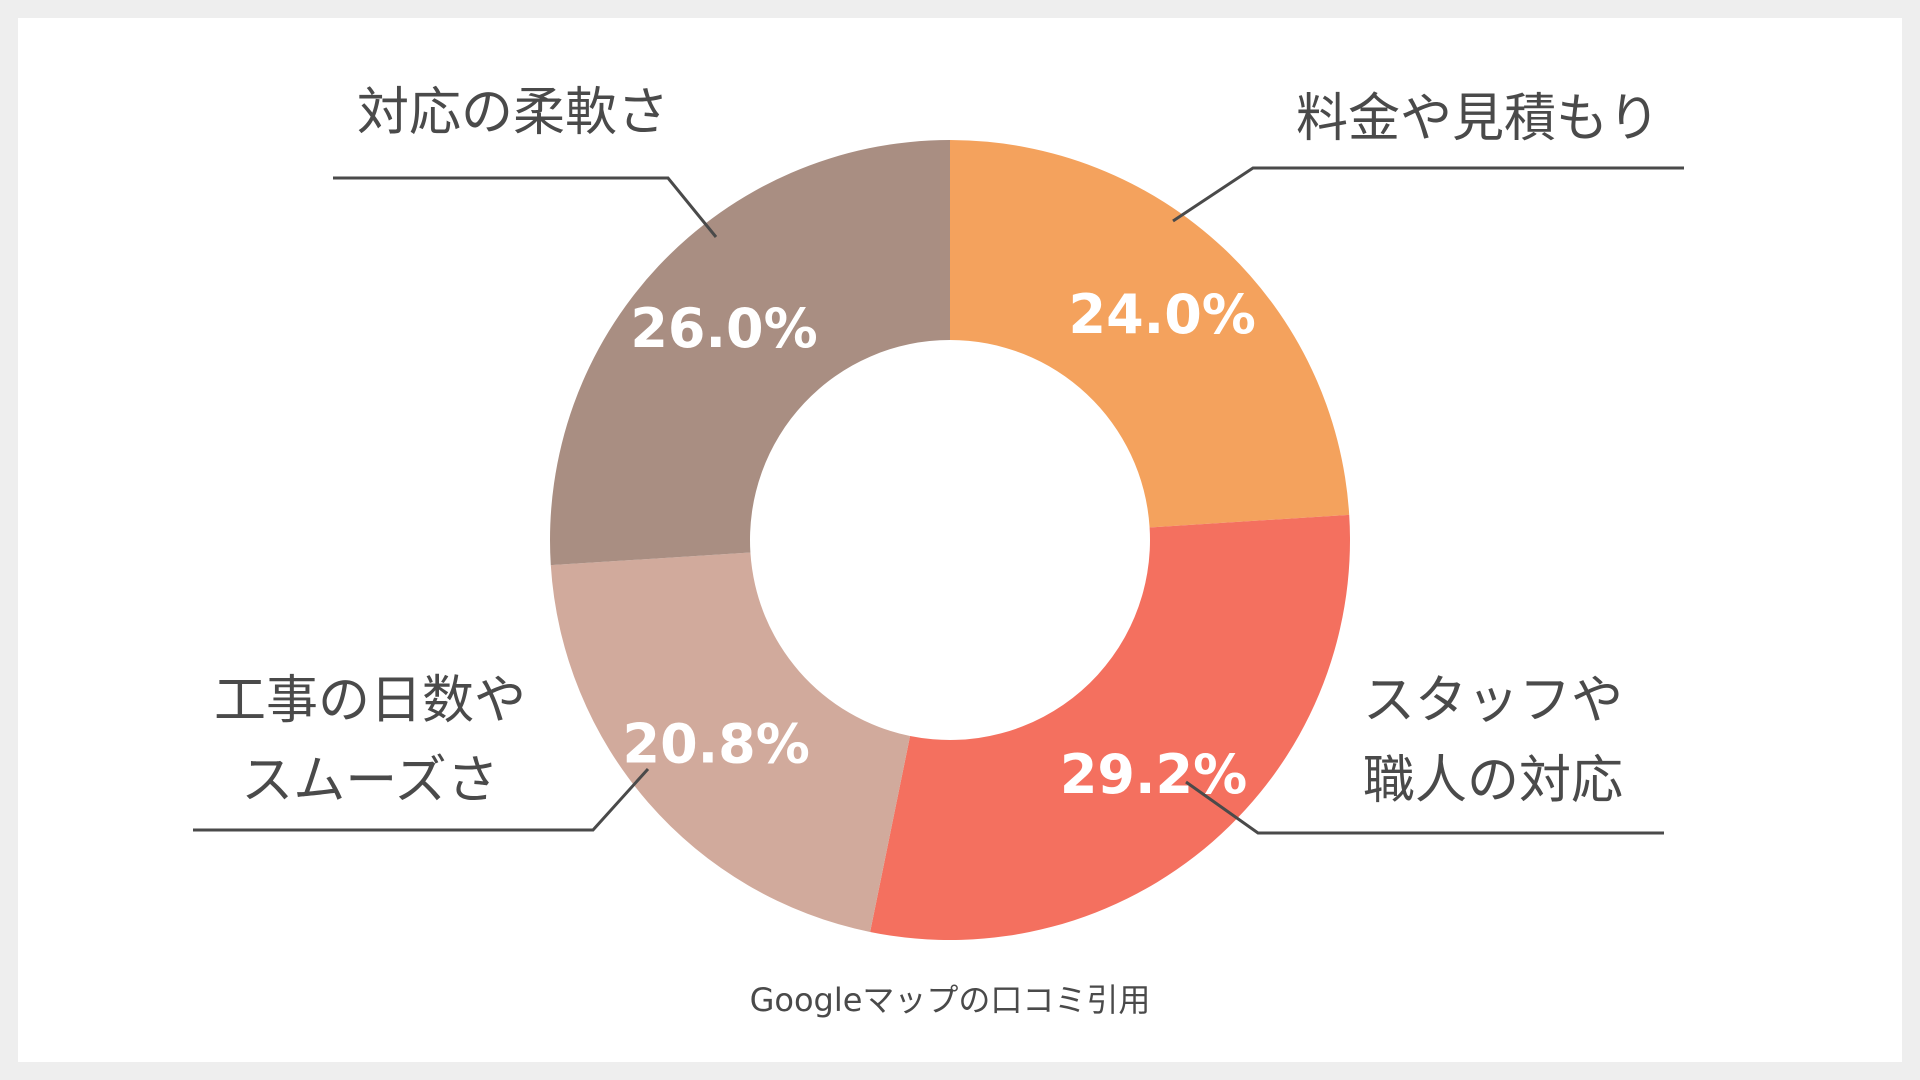 The image size is (1920, 1080). I want to click on category-label-1-line-1: 料金や見積もり, so click(1478, 119).